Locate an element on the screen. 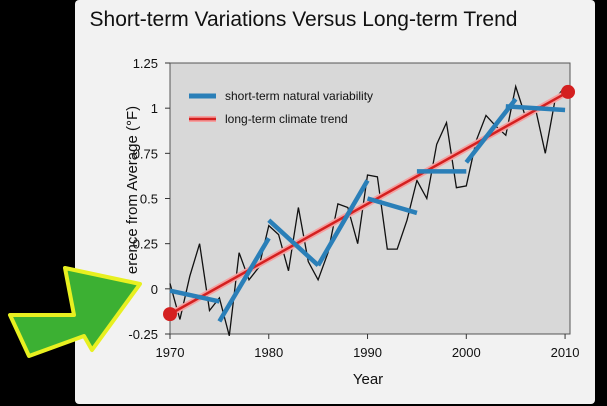  x-tick-label: 1990 is located at coordinates (367, 352).